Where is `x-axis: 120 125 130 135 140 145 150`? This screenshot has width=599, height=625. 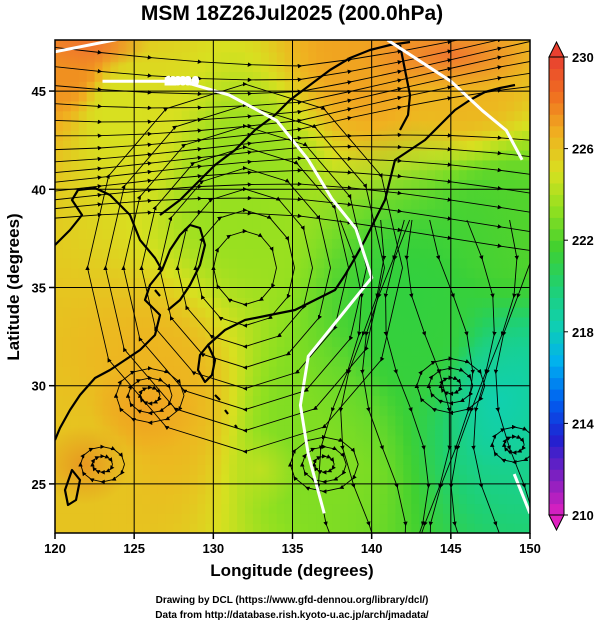 x-axis: 120 125 130 135 140 145 150 is located at coordinates (292, 544).